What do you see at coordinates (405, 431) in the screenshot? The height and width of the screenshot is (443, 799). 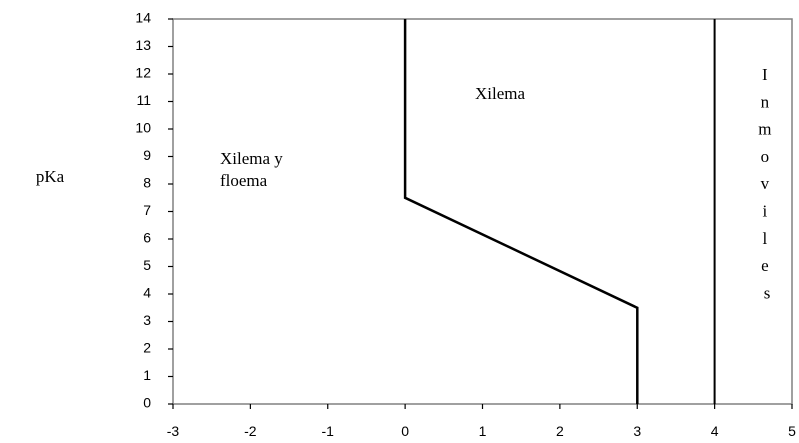 I see `x-tick-label: 0` at bounding box center [405, 431].